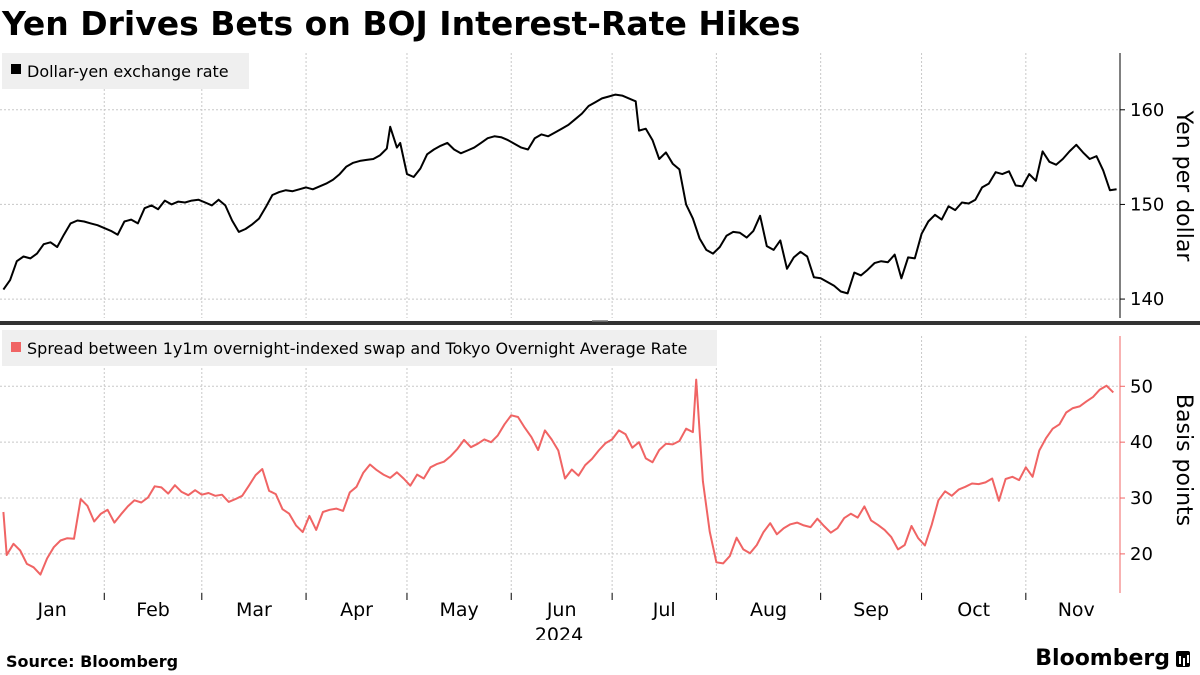 This screenshot has width=1200, height=675. Describe the element at coordinates (254, 610) in the screenshot. I see `x-tick-label-mar: Mar` at that location.